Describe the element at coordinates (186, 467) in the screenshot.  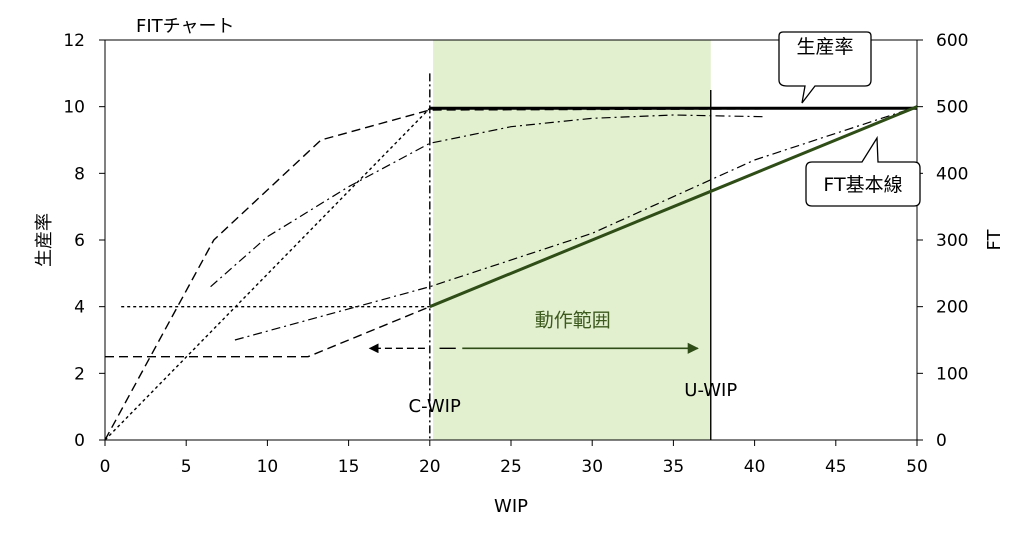
I see `x-tick-label: 5` at that location.